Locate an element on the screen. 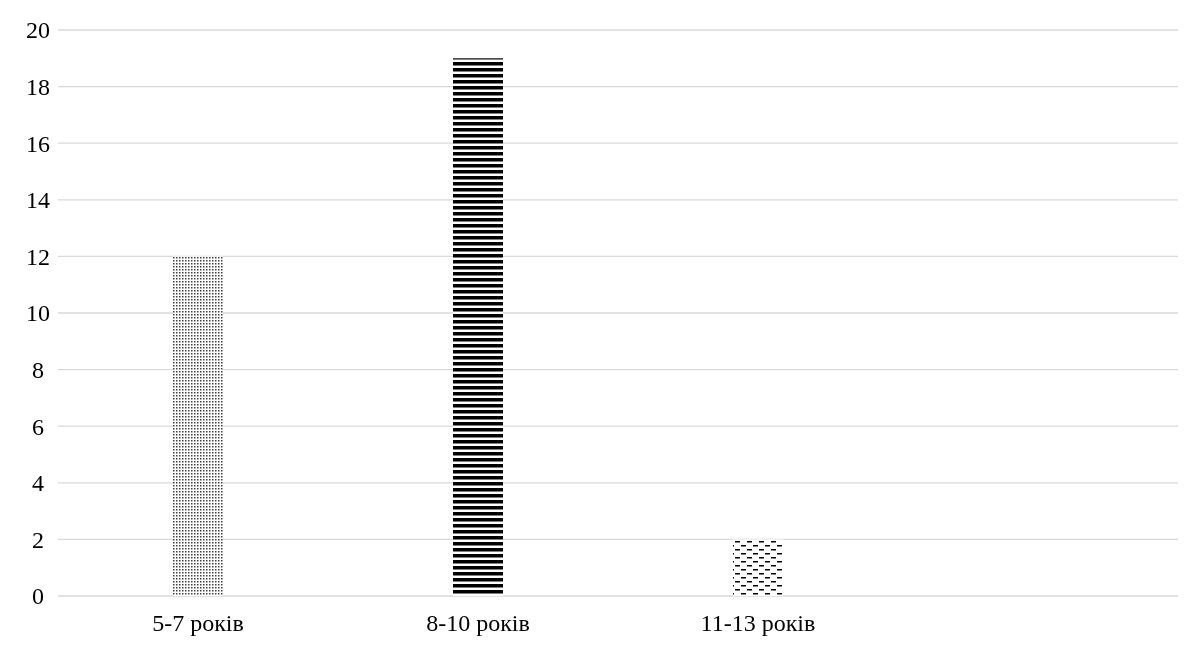  y-tick-label: 2 is located at coordinates (38, 539).